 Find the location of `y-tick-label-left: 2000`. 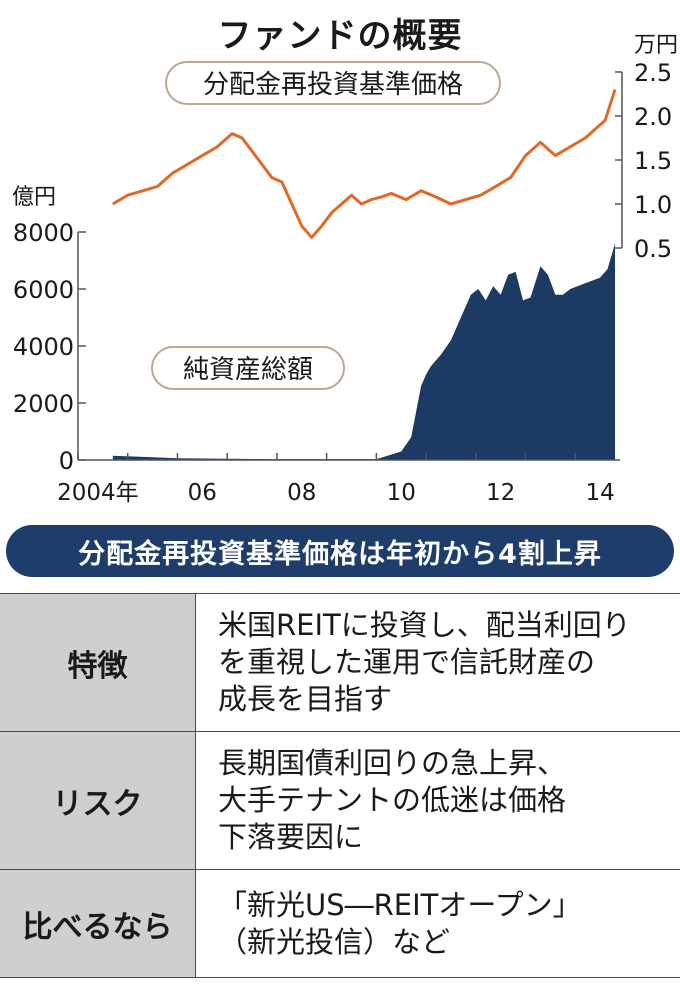

y-tick-label-left: 2000 is located at coordinates (43, 404).